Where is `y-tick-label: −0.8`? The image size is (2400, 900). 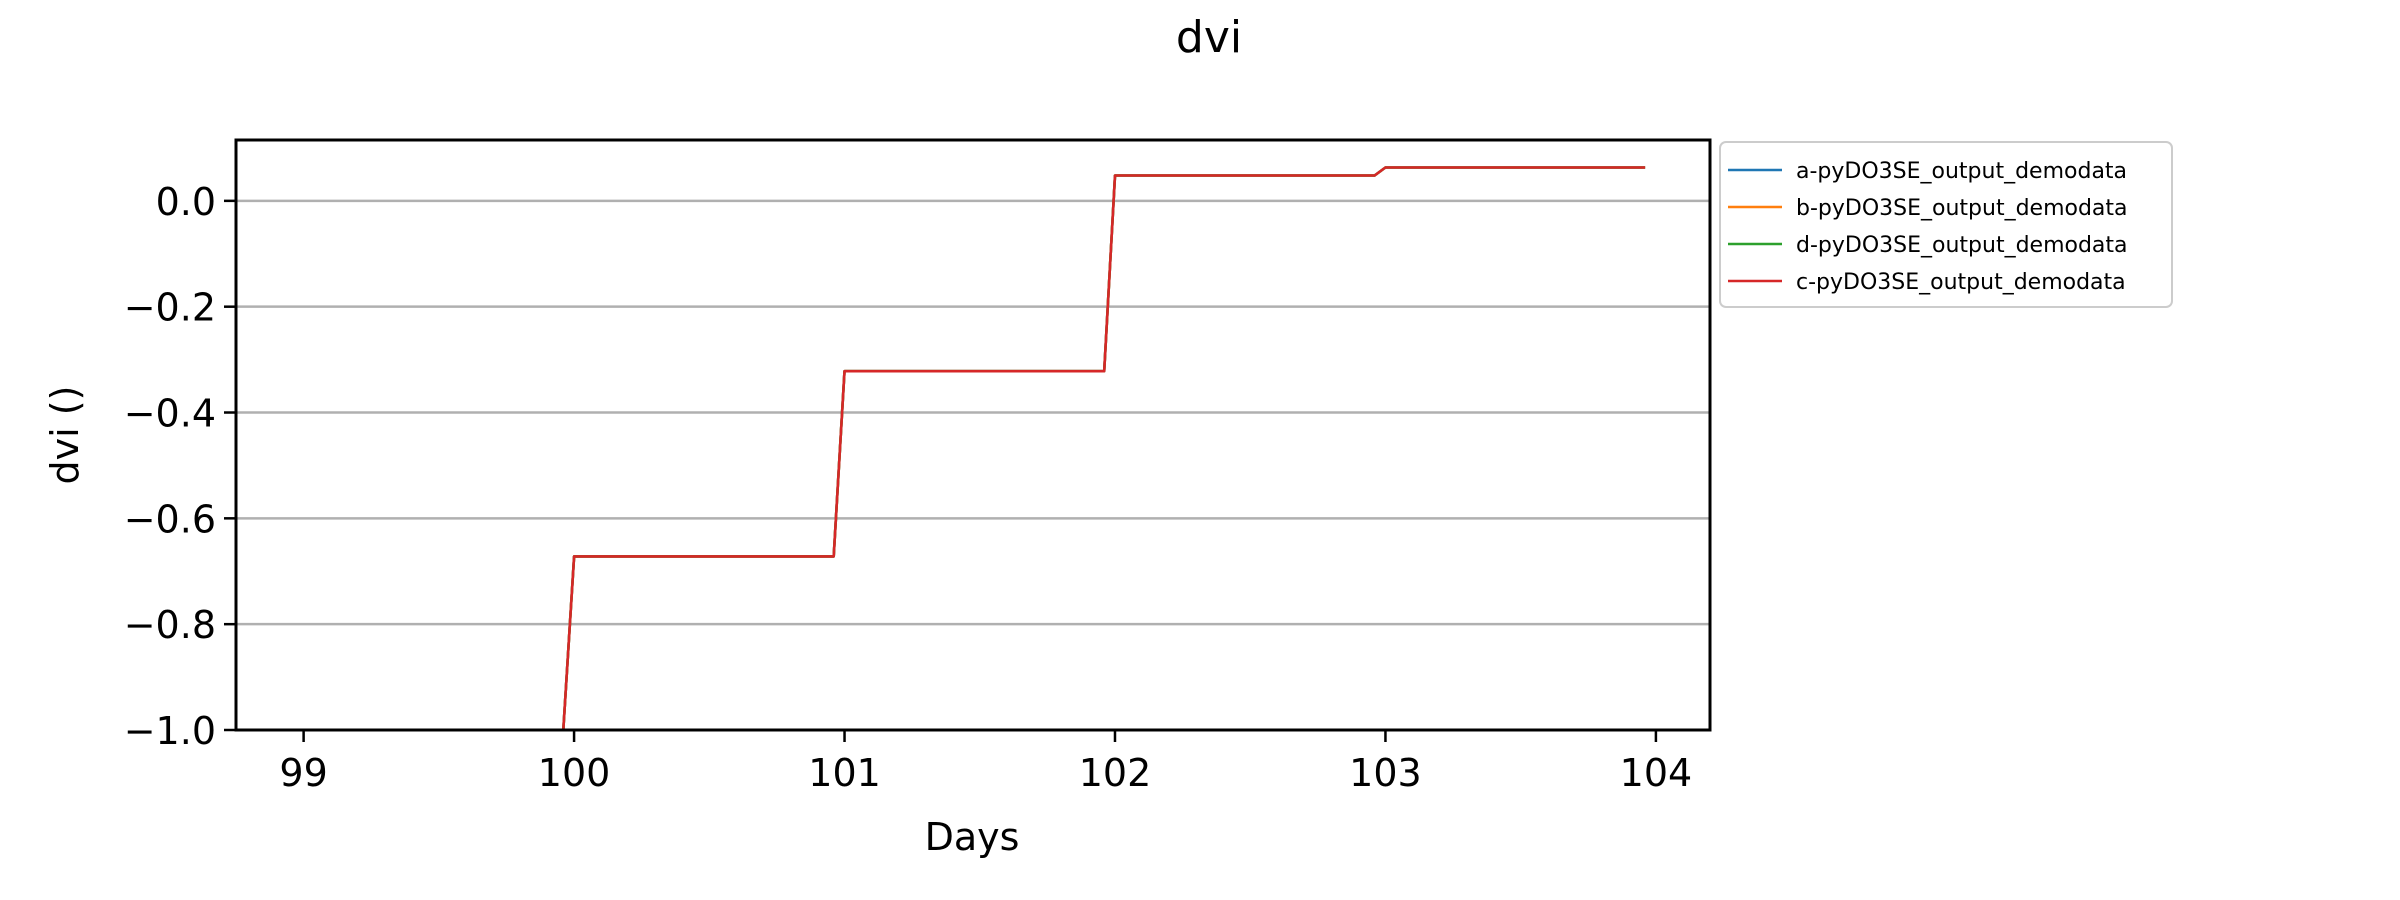
y-tick-label: −0.8 is located at coordinates (170, 625).